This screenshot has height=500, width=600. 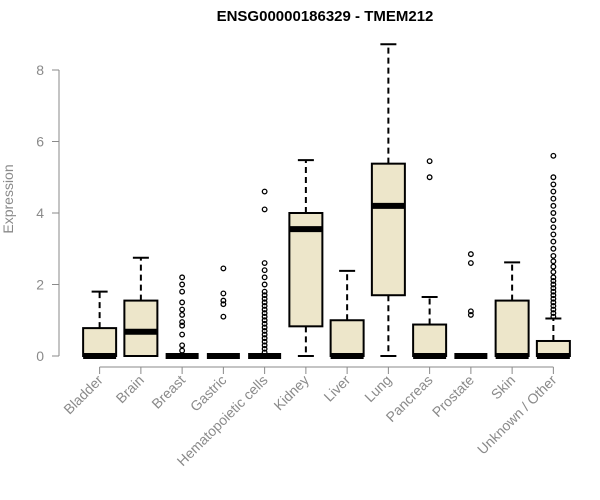 I want to click on y-tick-label: 6, so click(x=40, y=142).